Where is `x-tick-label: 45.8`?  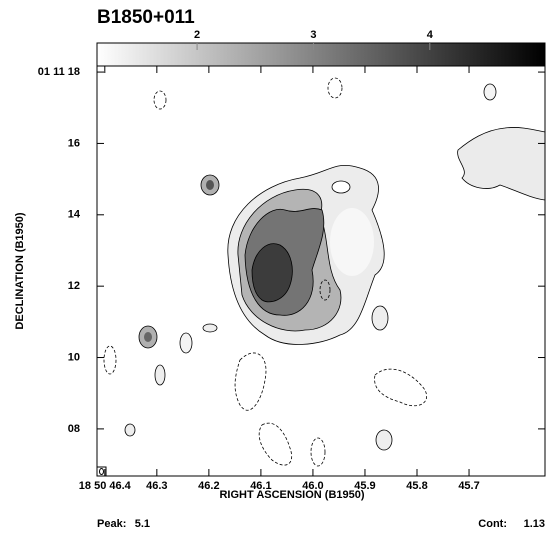 x-tick-label: 45.8 is located at coordinates (416, 486).